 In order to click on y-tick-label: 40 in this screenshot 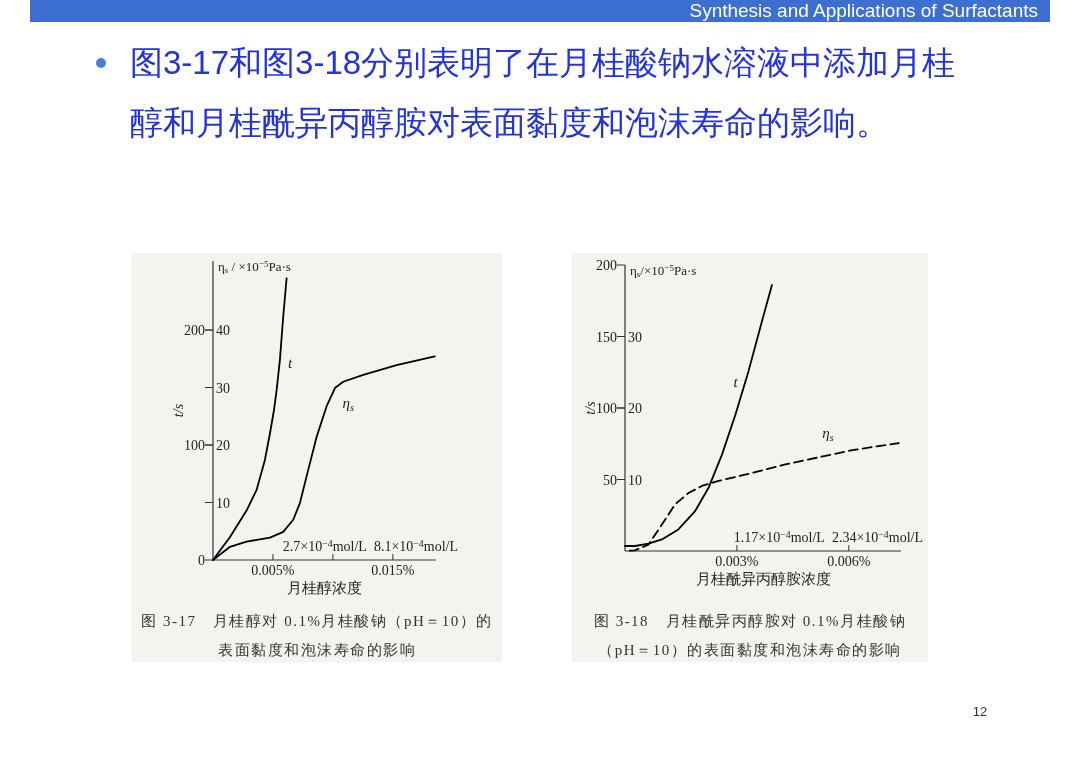, I will do `click(223, 330)`.